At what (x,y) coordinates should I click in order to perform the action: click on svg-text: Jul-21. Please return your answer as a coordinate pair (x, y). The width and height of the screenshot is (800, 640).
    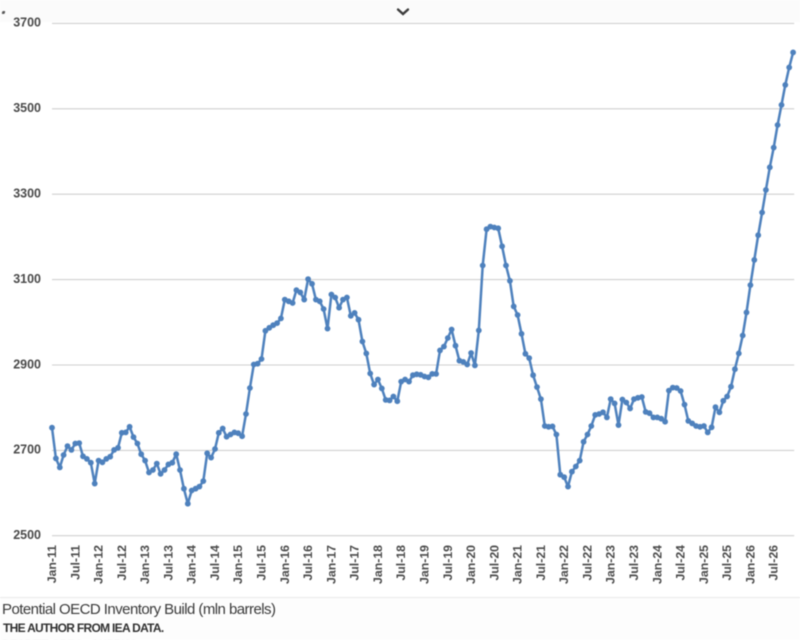
    Looking at the image, I should click on (541, 563).